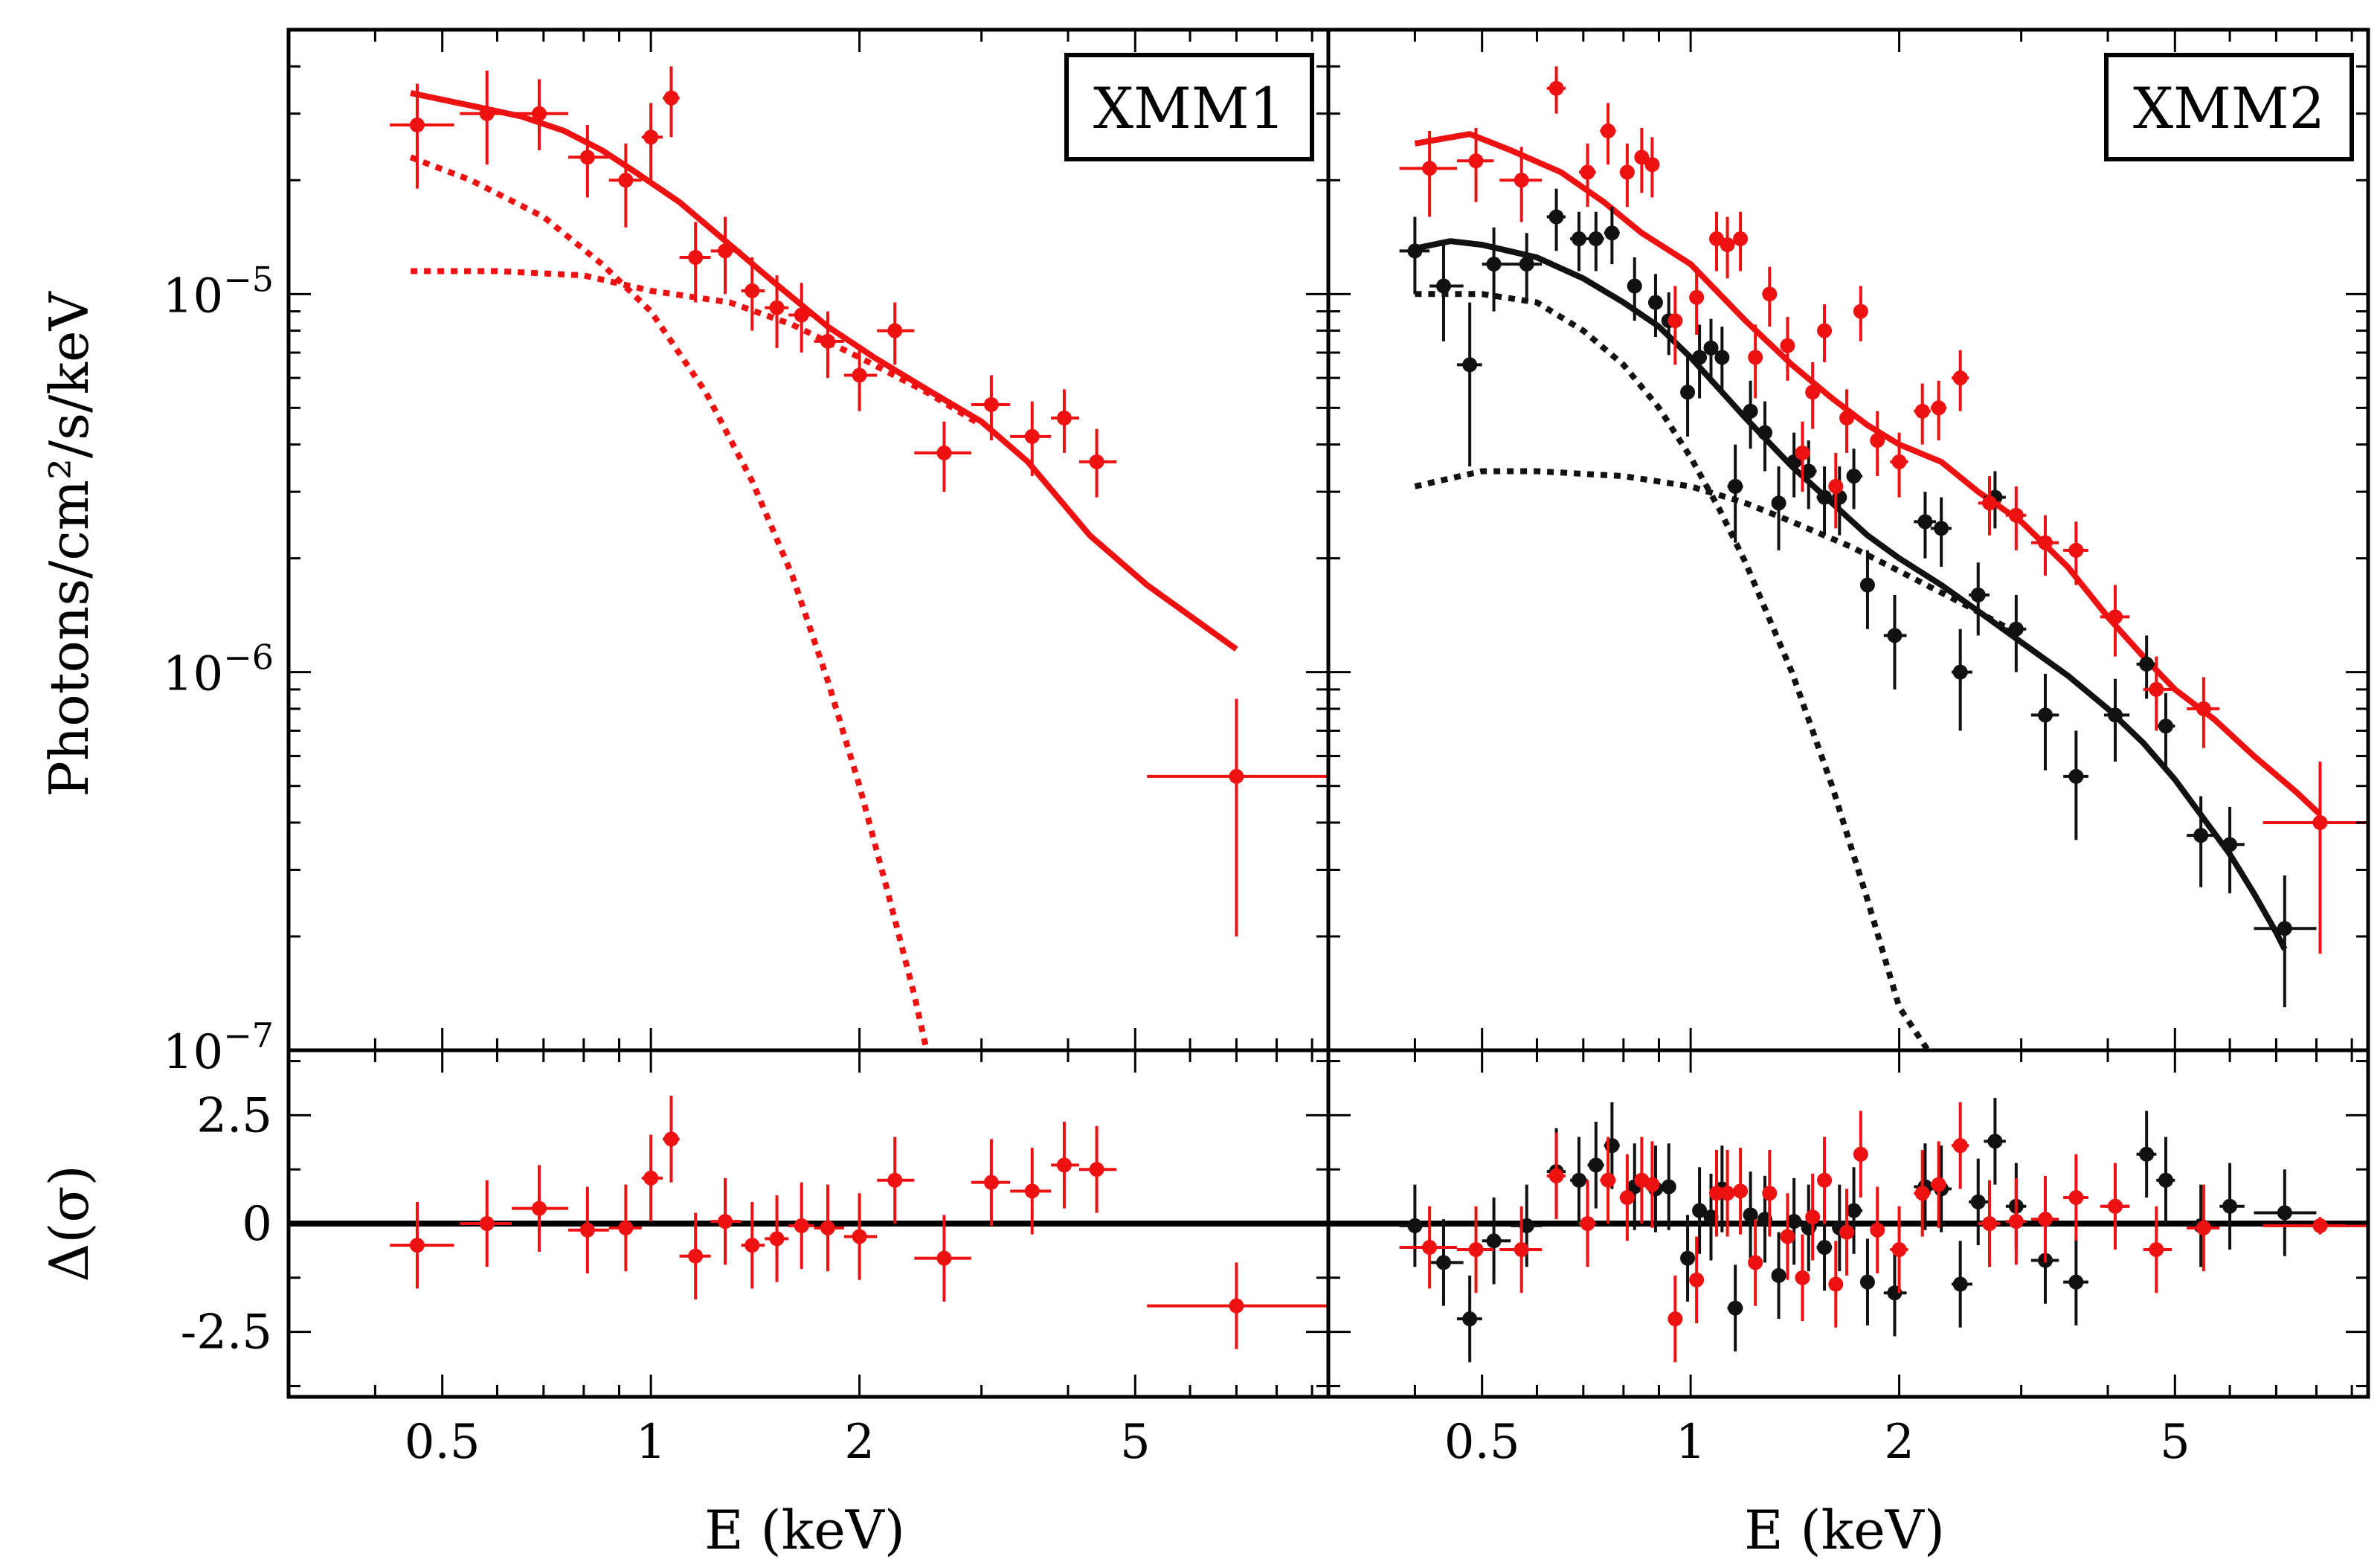  I want to click on panel2-red-residual-20-marker, so click(1825, 1180).